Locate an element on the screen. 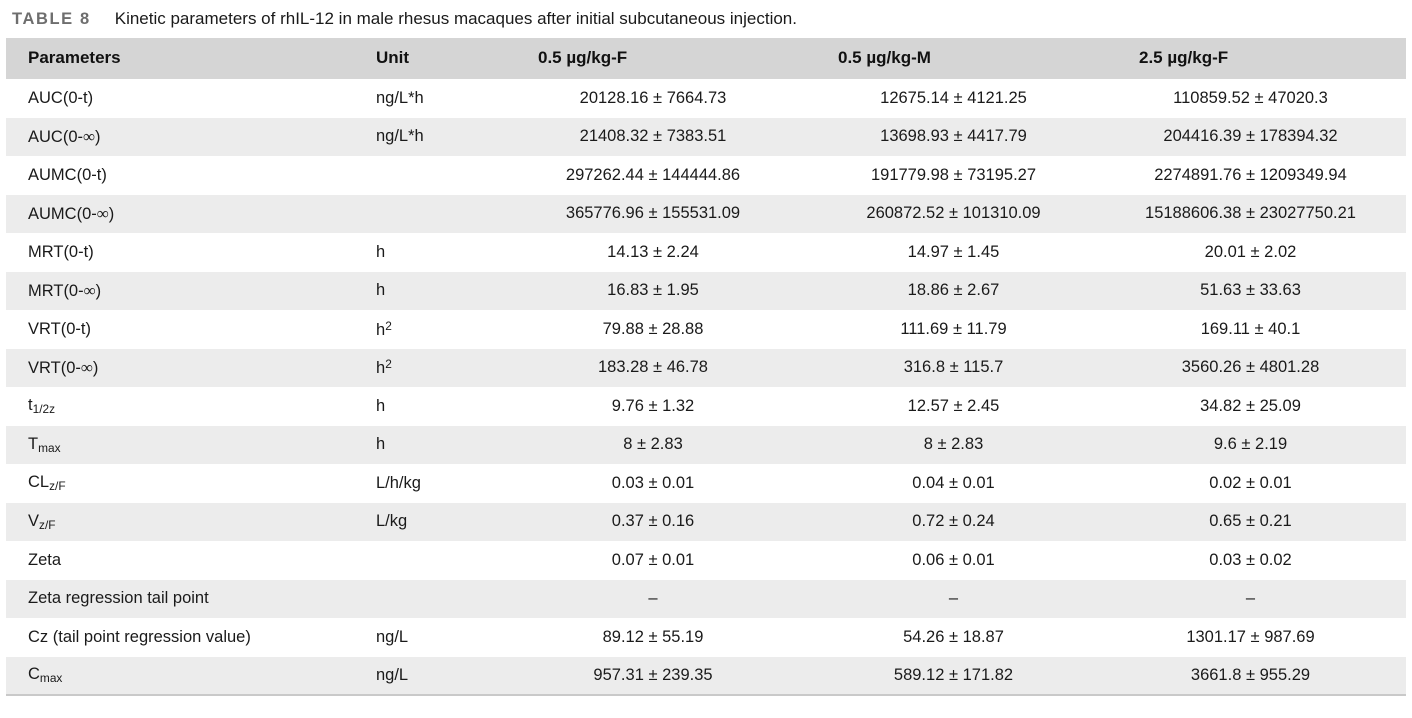 The image size is (1412, 718). cell-parameter: t1/2z is located at coordinates (186, 406).